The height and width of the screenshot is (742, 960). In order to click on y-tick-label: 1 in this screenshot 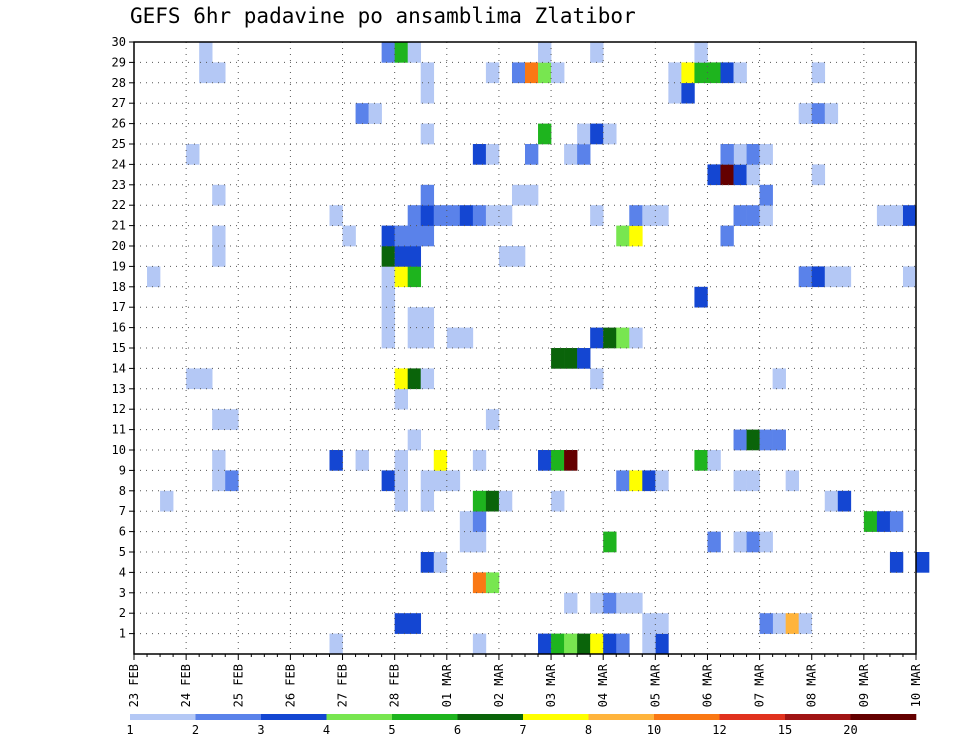, I will do `click(122, 634)`.